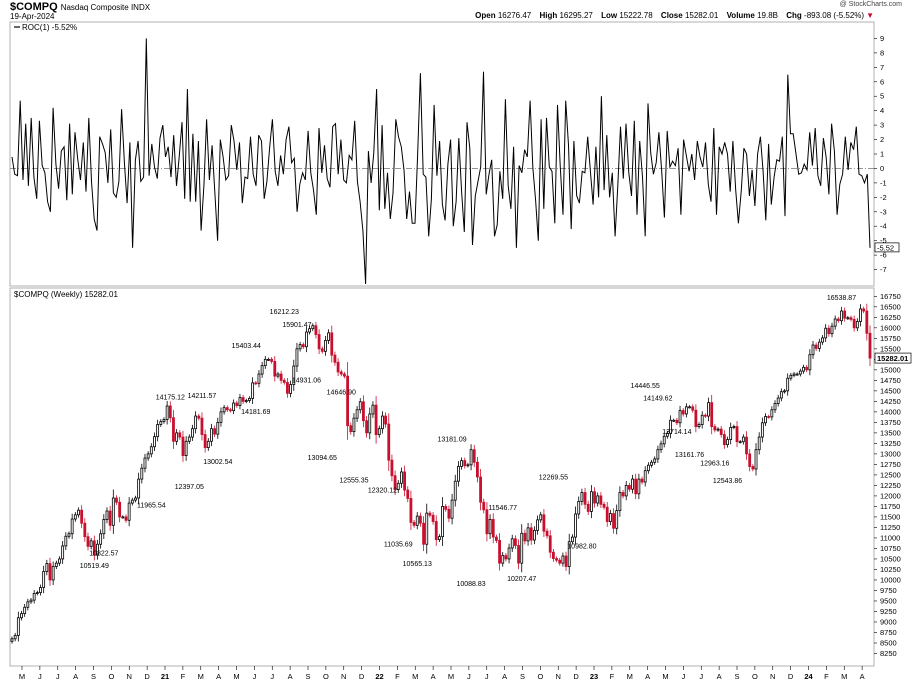 The image size is (912, 683). What do you see at coordinates (794, 15) in the screenshot?
I see `change-label: Chg` at bounding box center [794, 15].